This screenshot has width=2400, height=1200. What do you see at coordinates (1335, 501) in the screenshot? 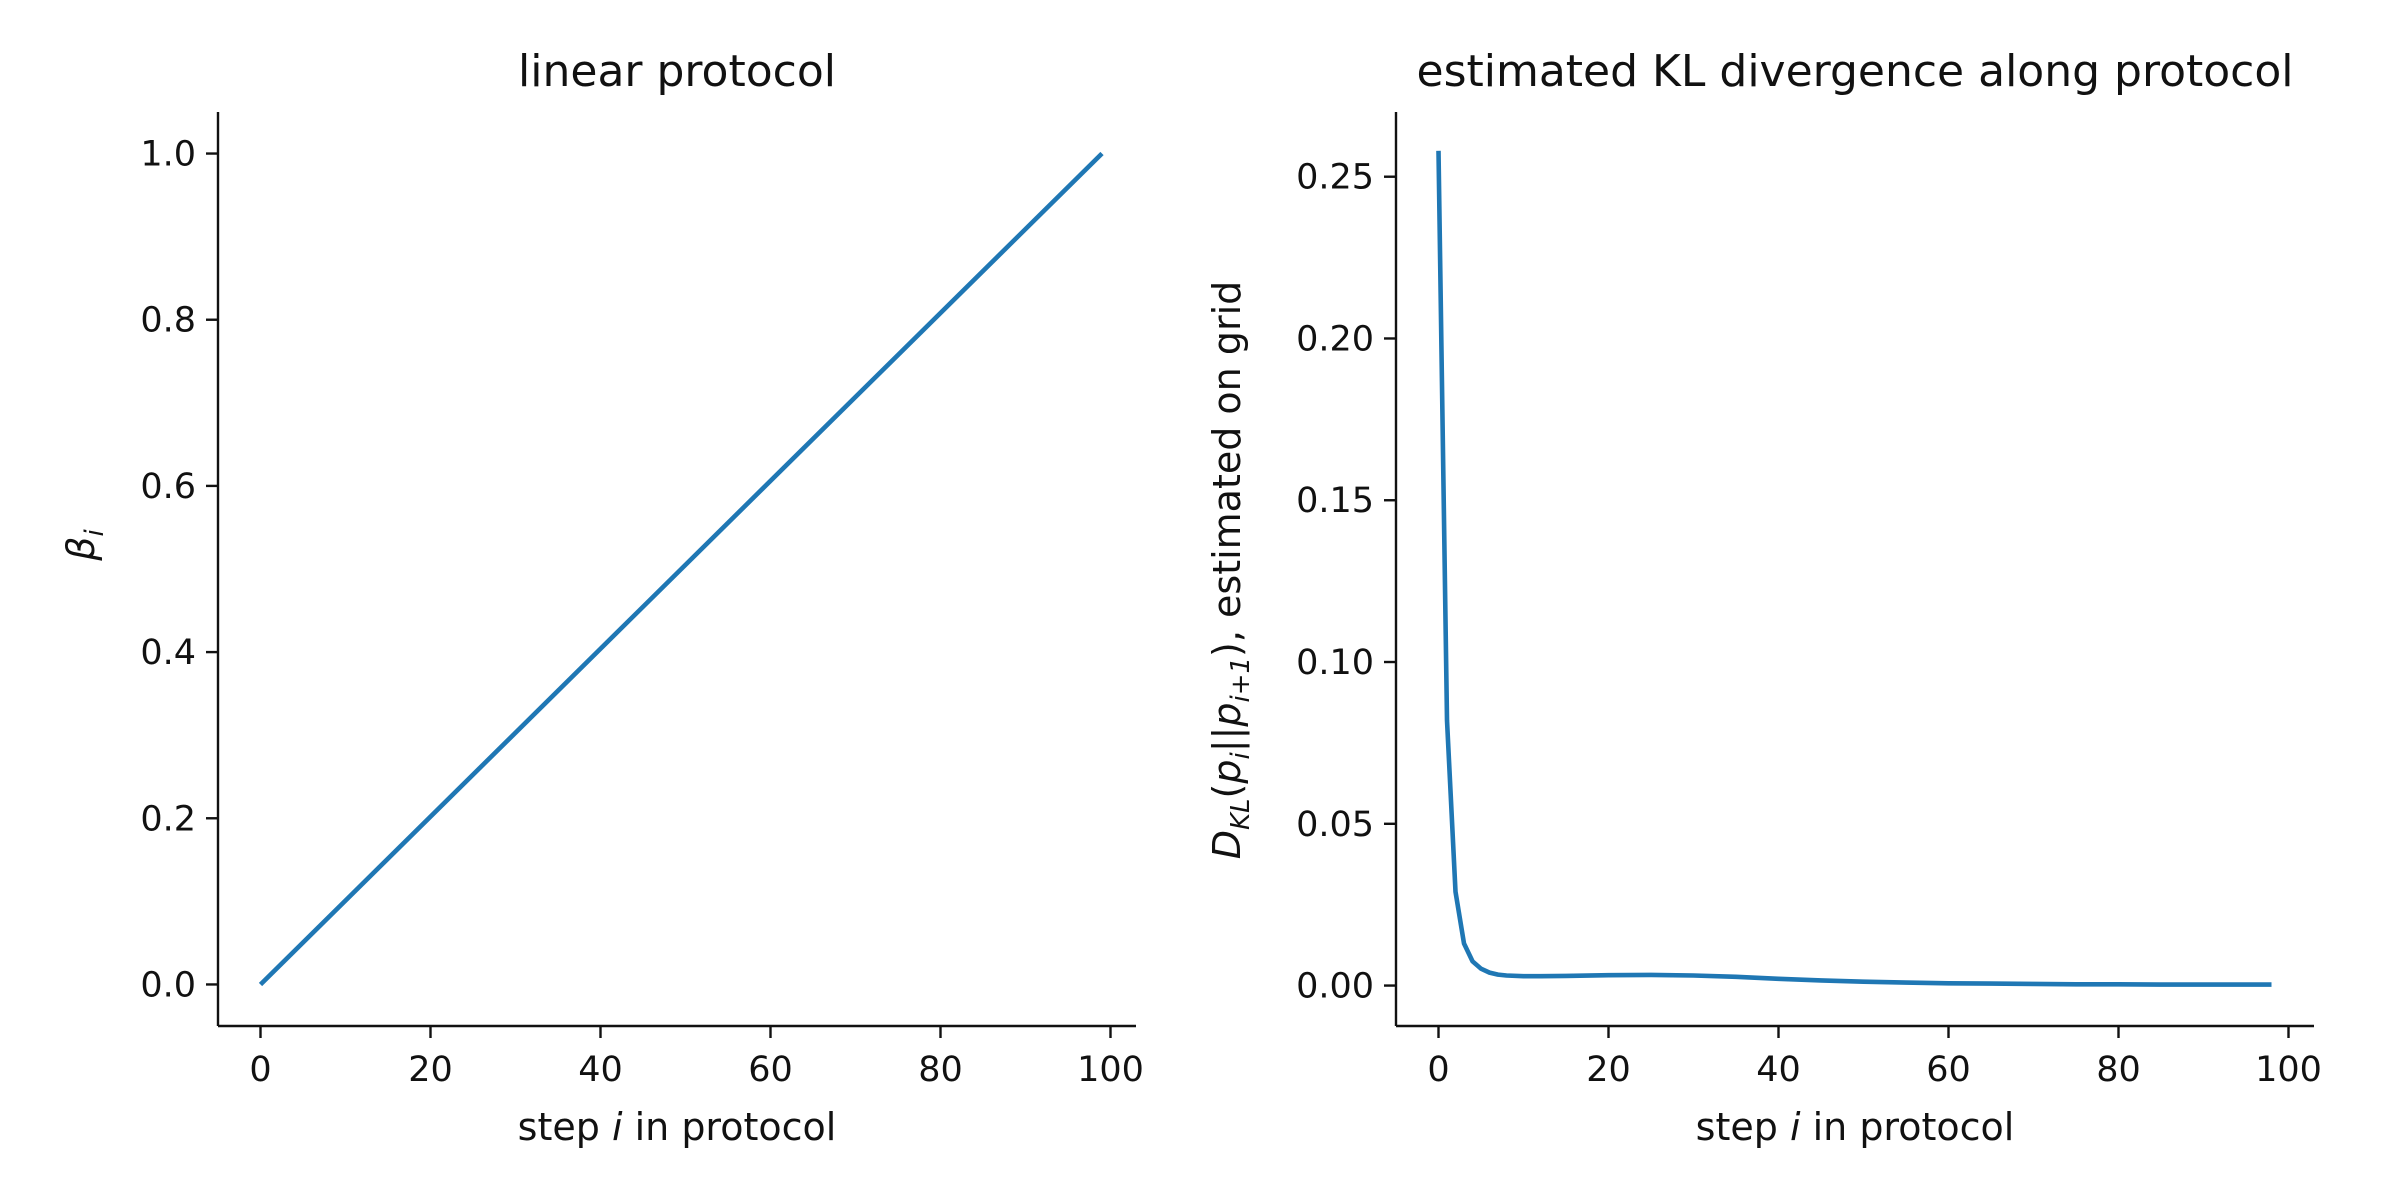
I see `y-tick-label: 0.15` at bounding box center [1335, 501].